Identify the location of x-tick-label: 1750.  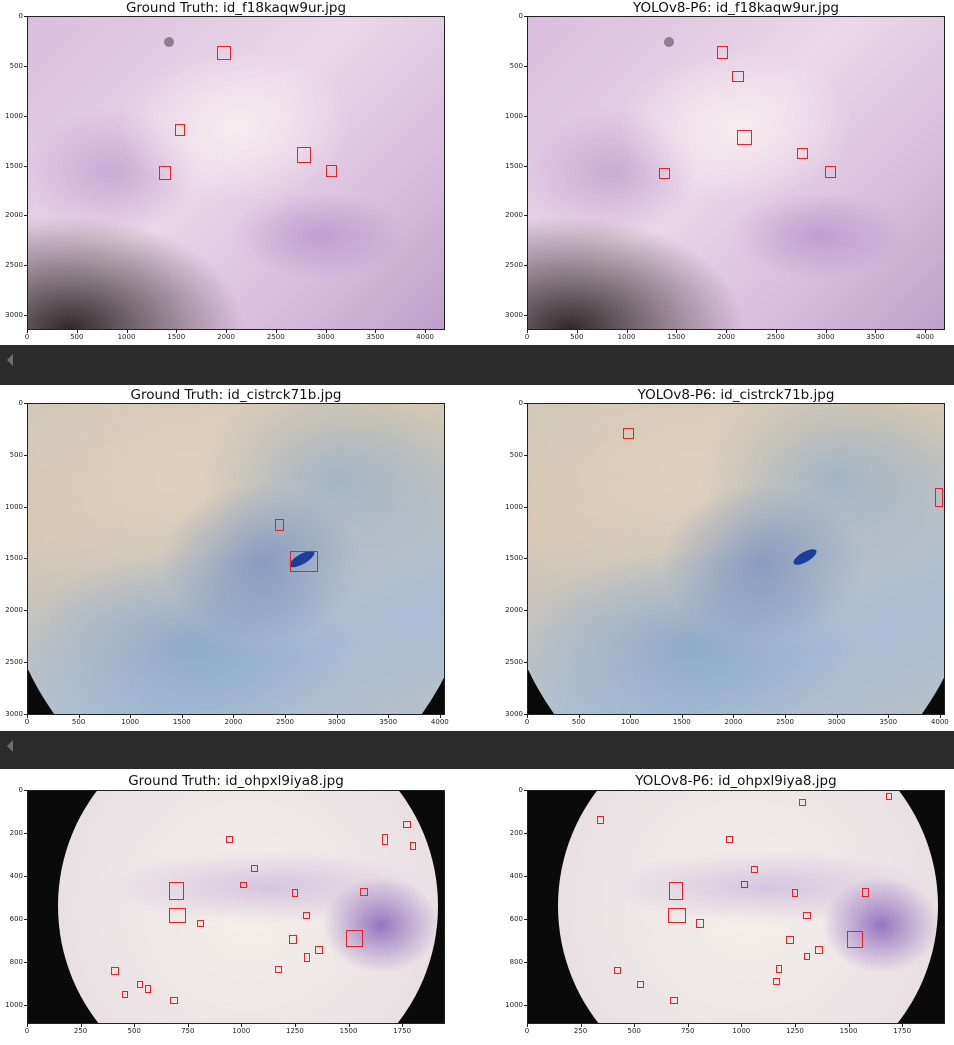
(902, 1031).